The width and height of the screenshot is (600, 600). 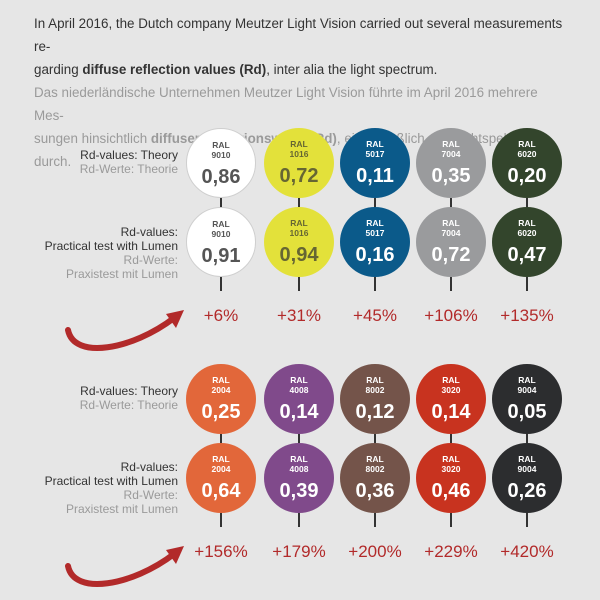 What do you see at coordinates (527, 163) in the screenshot?
I see `theory-circle: RAL 6020 0,20` at bounding box center [527, 163].